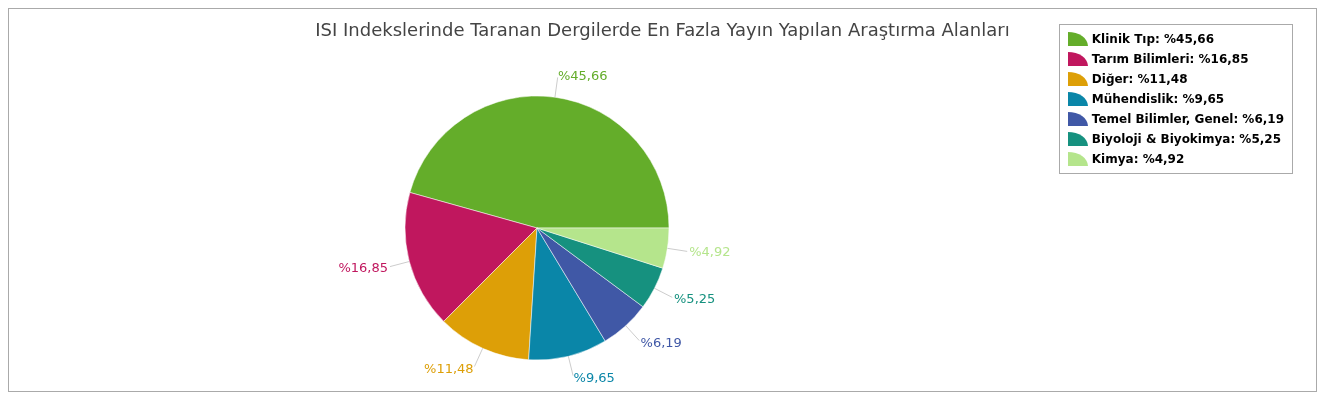 The image size is (1325, 400). Describe the element at coordinates (695, 298) in the screenshot. I see `data-label: %5,25` at that location.